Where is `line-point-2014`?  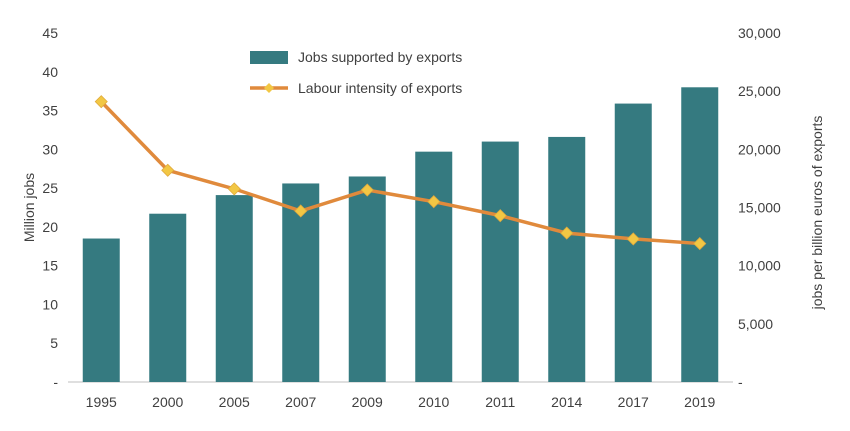
line-point-2014 is located at coordinates (567, 233).